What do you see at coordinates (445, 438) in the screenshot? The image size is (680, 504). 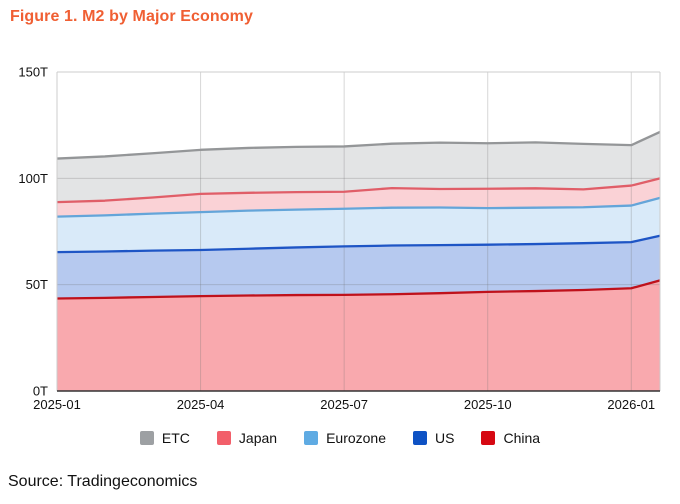 I see `legend-label: US` at bounding box center [445, 438].